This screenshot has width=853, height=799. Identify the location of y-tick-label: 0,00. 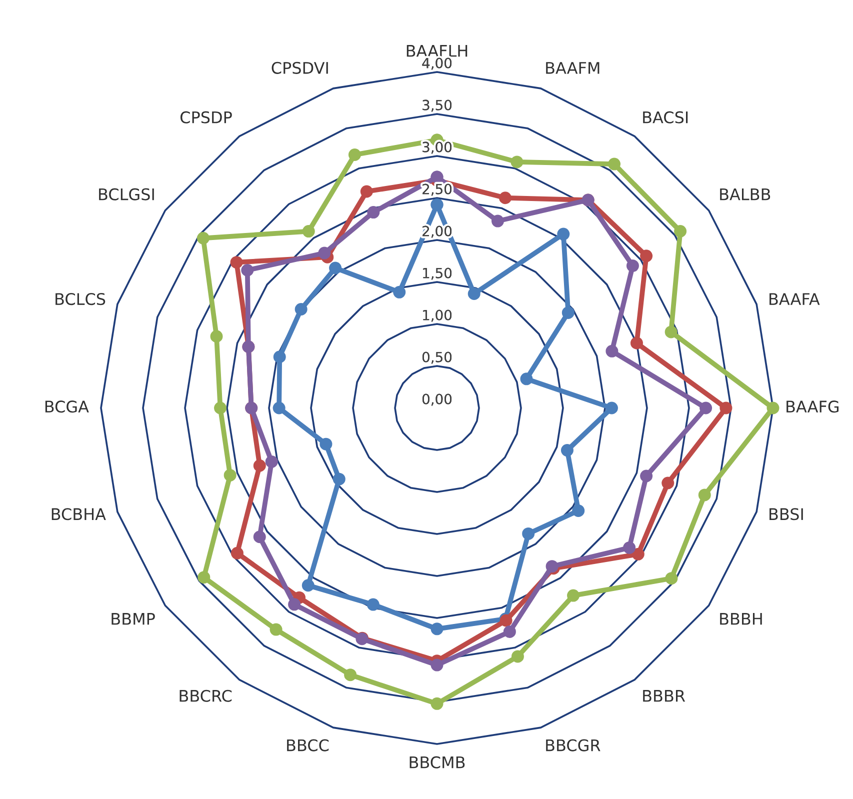
(437, 400).